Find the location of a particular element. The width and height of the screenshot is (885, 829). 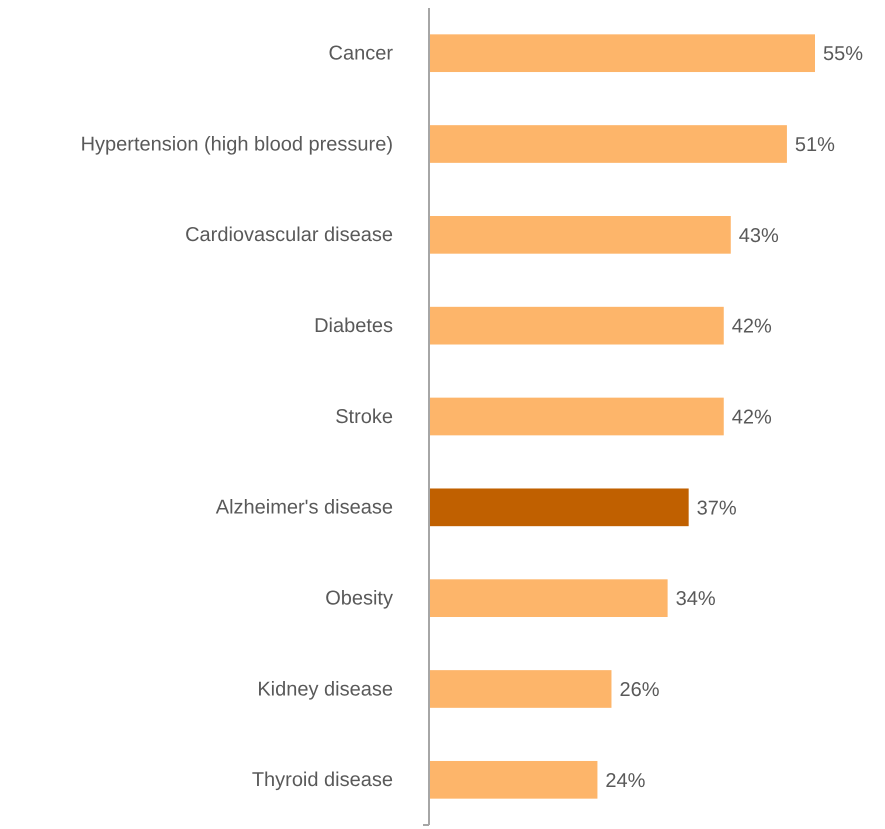

data-label: 55% is located at coordinates (843, 54).